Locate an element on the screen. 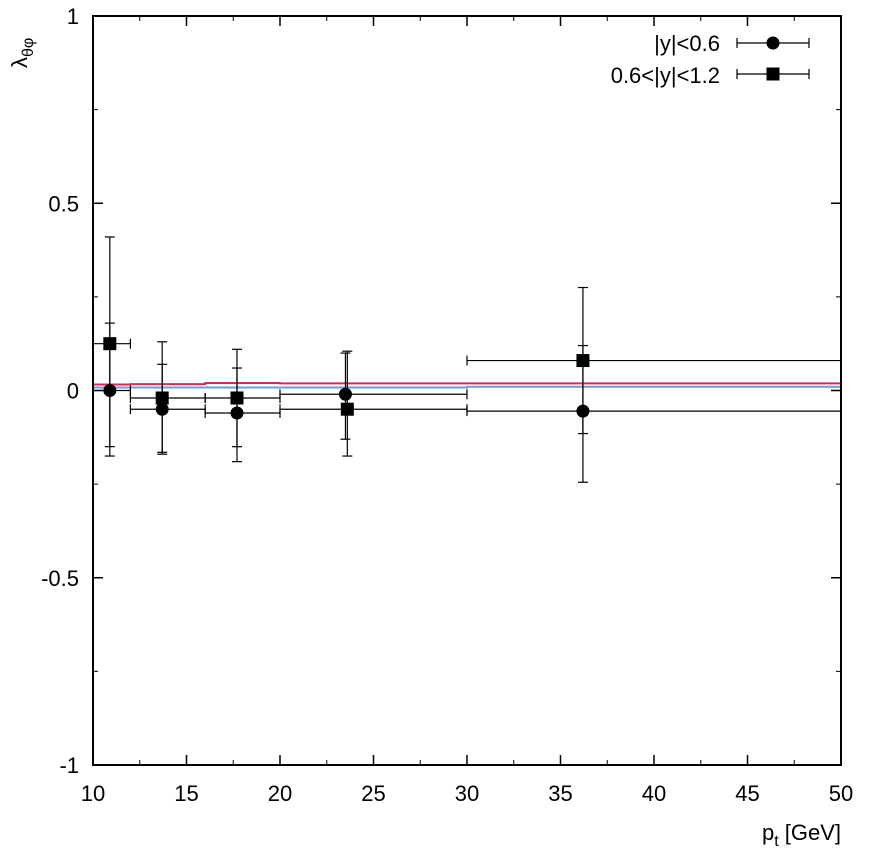 The width and height of the screenshot is (871, 851). x-axis-title-sub: t is located at coordinates (776, 841).